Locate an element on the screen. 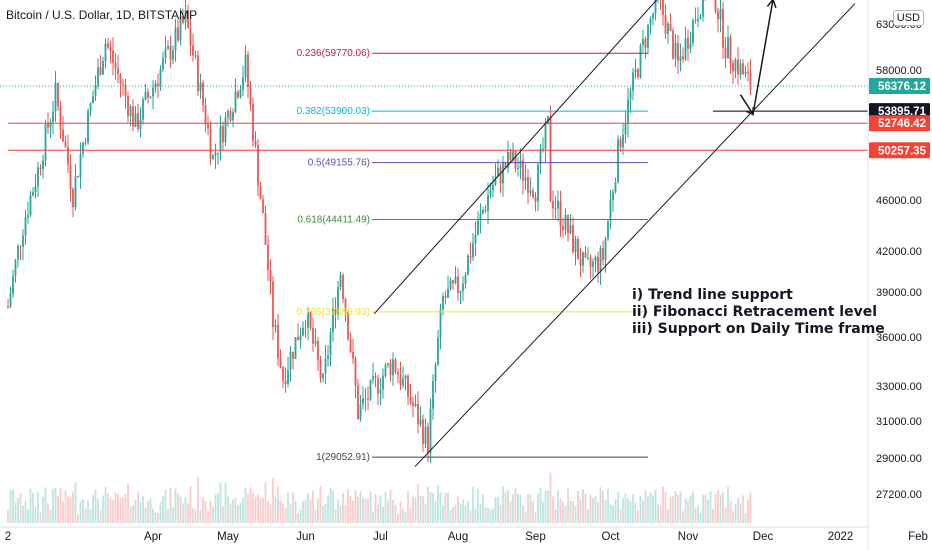  fib-level-label: 1(29052.91) is located at coordinates (343, 457).